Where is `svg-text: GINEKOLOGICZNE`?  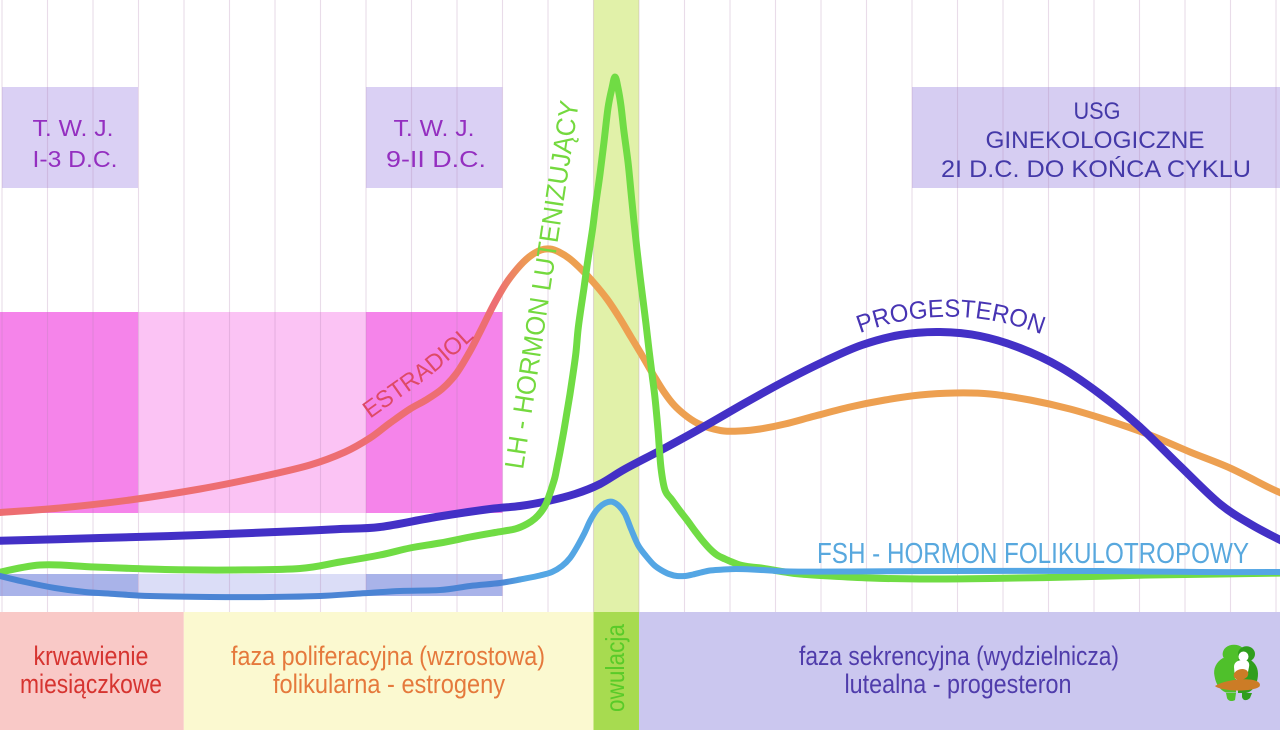
svg-text: GINEKOLOGICZNE is located at coordinates (1095, 140).